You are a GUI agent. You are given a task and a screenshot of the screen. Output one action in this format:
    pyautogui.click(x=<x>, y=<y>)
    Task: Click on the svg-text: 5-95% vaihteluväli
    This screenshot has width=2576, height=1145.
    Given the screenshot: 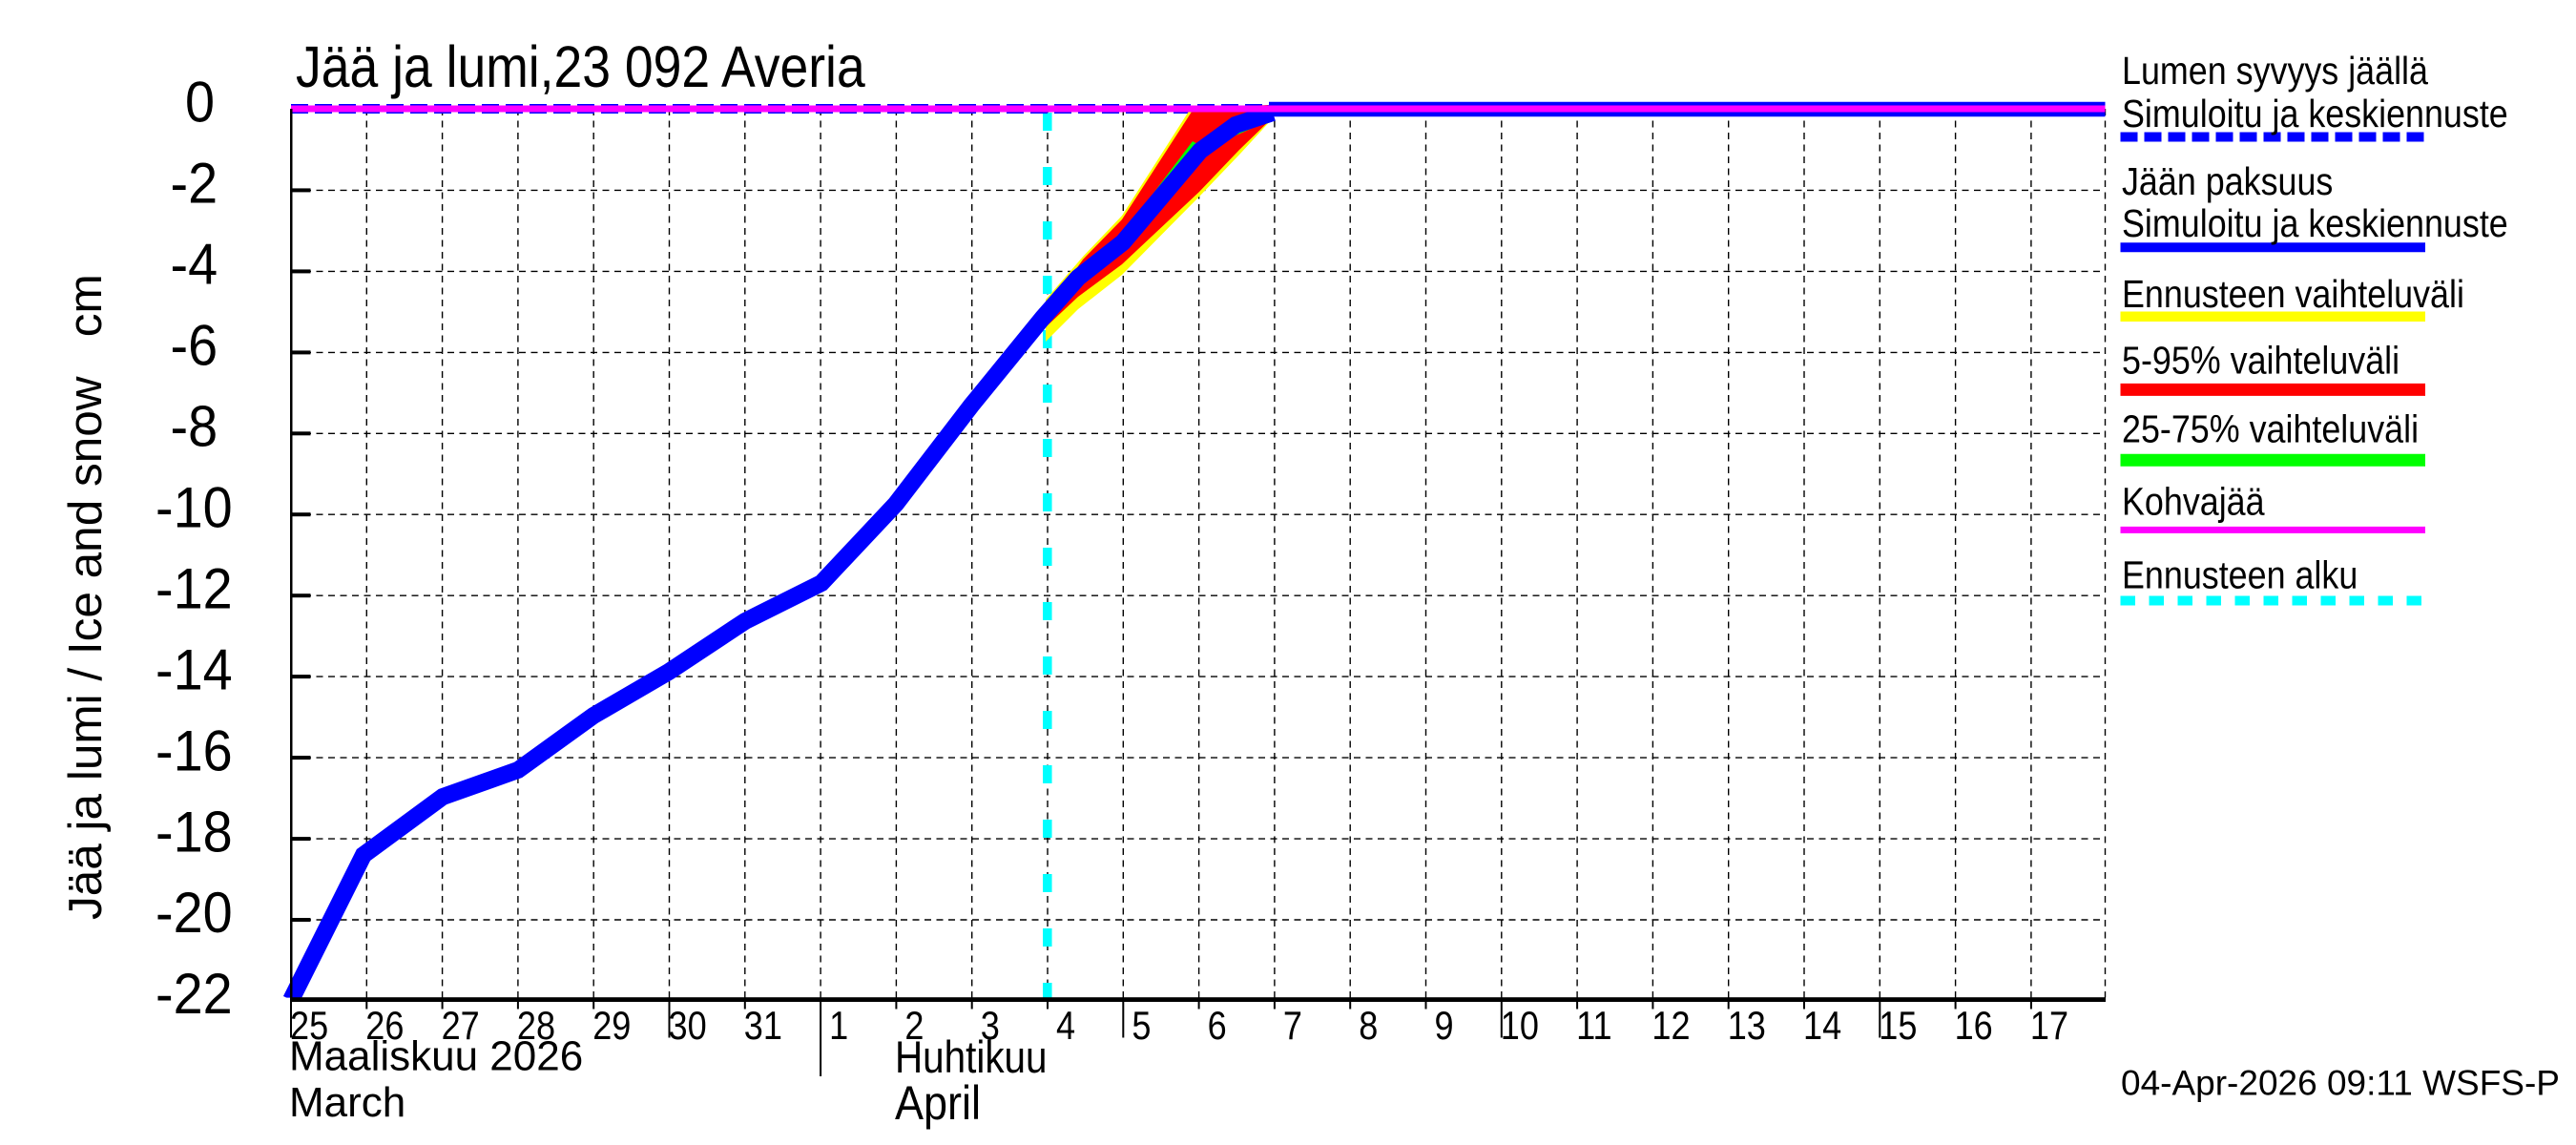 What is the action you would take?
    pyautogui.click(x=2260, y=361)
    